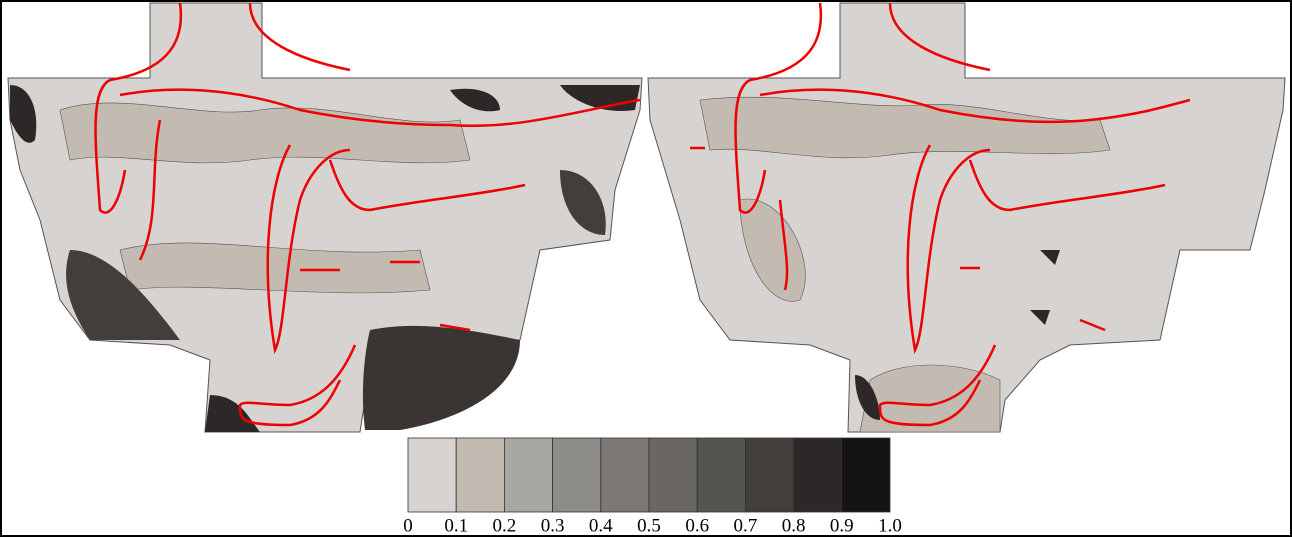 The height and width of the screenshot is (537, 1292). I want to click on colorbar-tick-label: 0.5, so click(649, 525).